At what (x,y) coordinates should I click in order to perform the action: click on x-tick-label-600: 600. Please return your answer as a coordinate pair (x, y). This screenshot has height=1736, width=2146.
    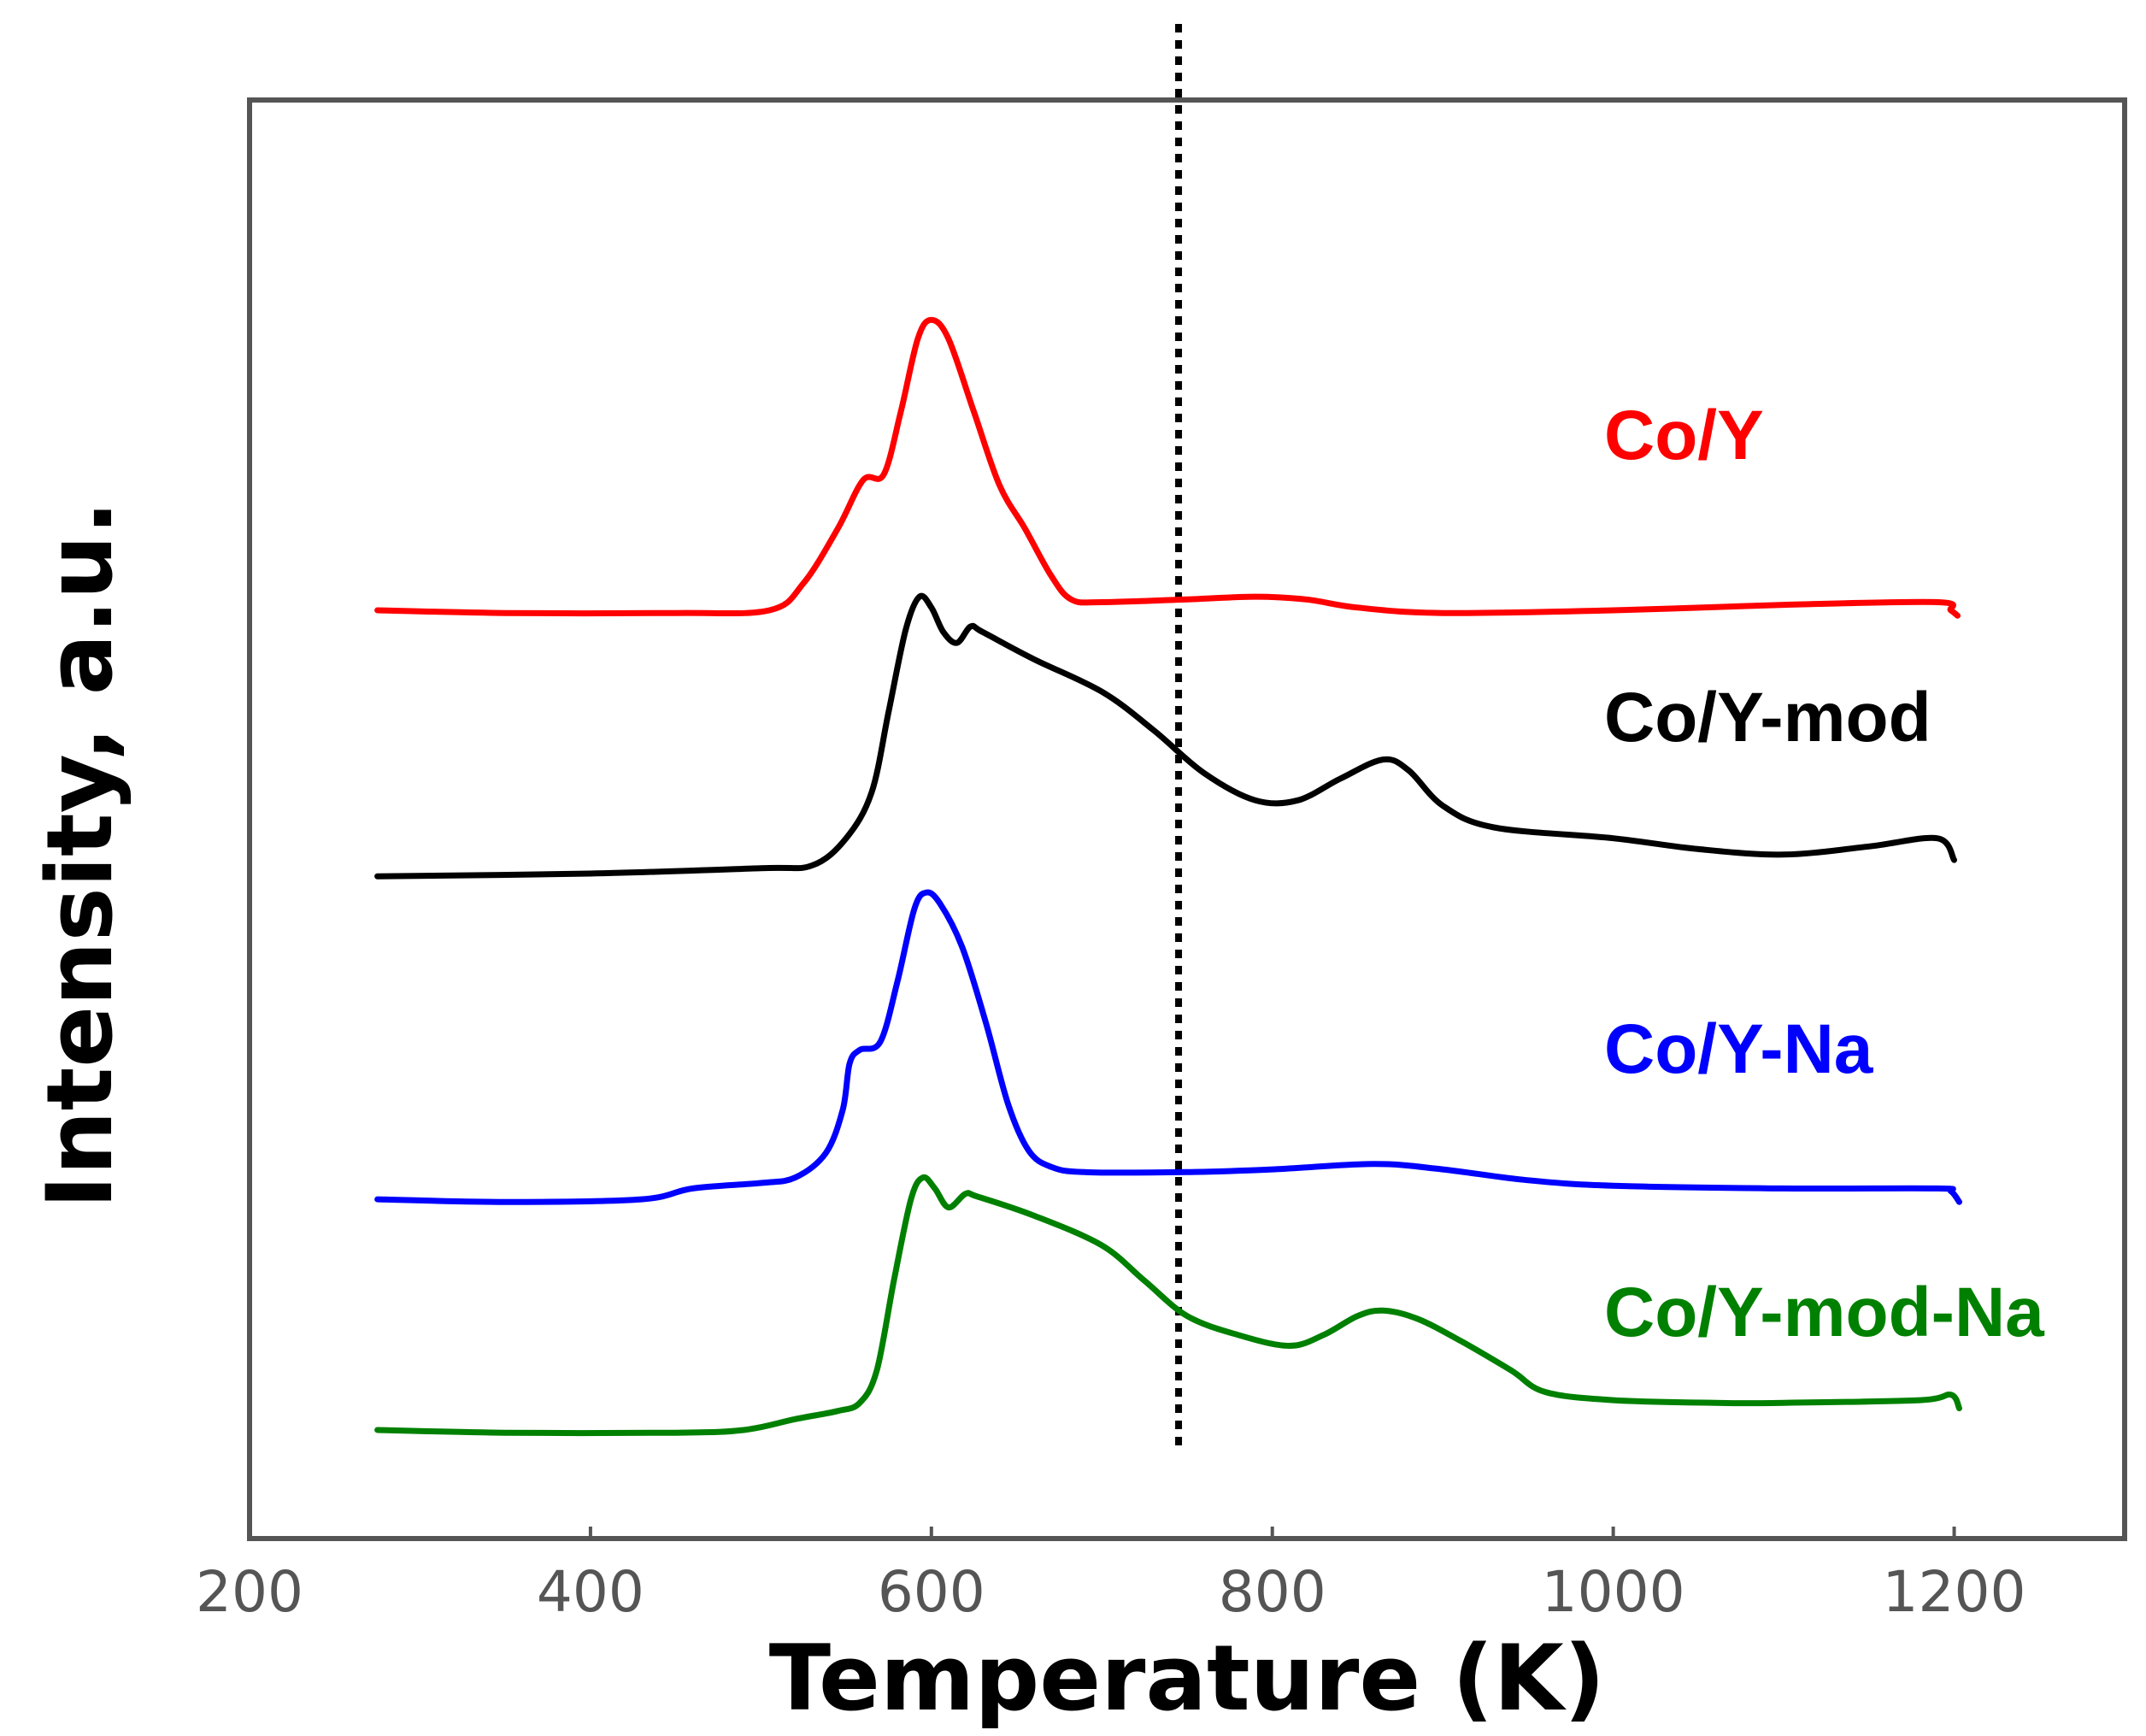
    Looking at the image, I should click on (931, 1592).